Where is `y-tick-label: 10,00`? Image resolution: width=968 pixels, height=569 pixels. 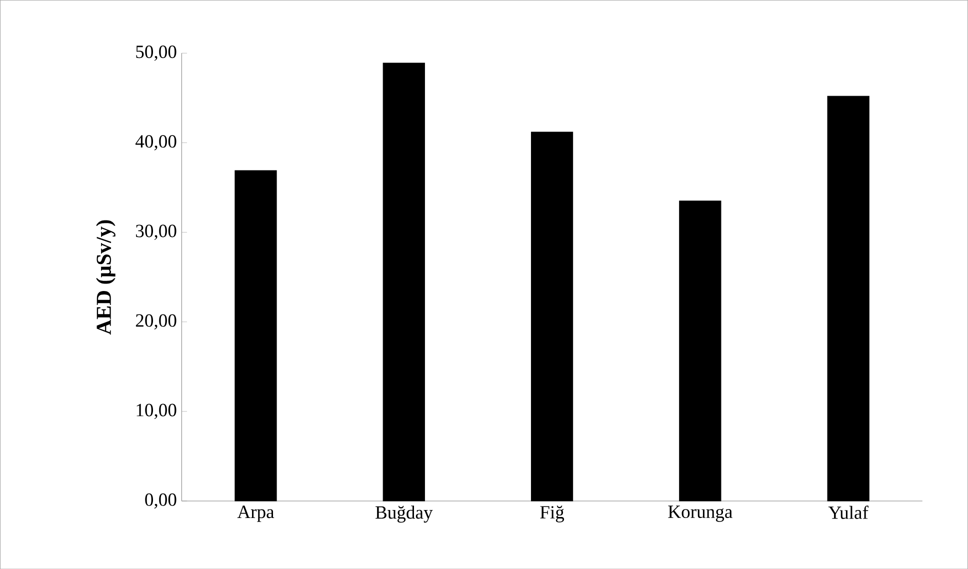 y-tick-label: 10,00 is located at coordinates (156, 411).